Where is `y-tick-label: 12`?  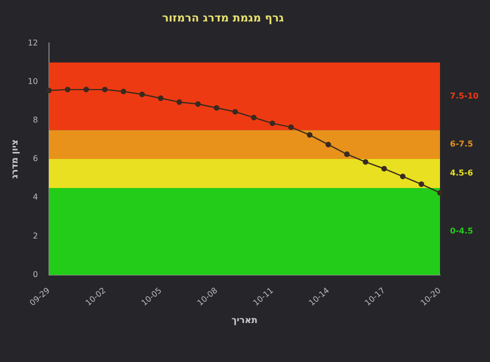
y-tick-label: 12 is located at coordinates (33, 43).